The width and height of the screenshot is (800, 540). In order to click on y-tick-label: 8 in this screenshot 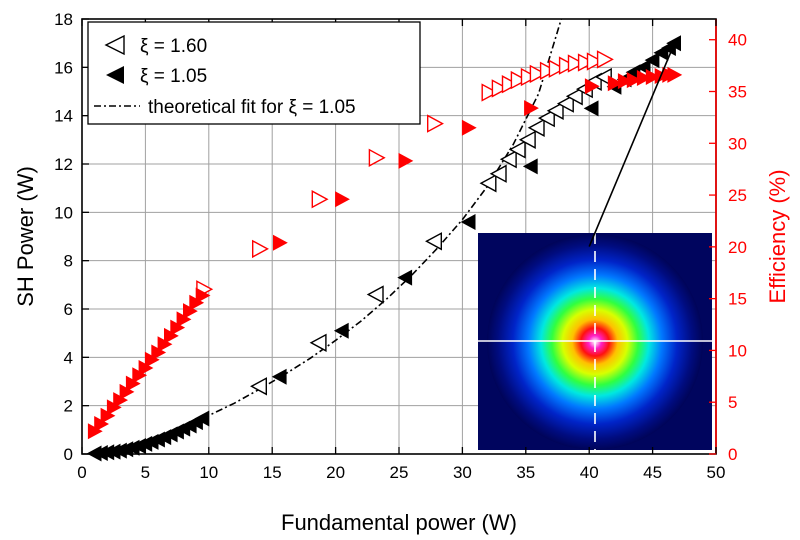, I will do `click(68, 261)`.